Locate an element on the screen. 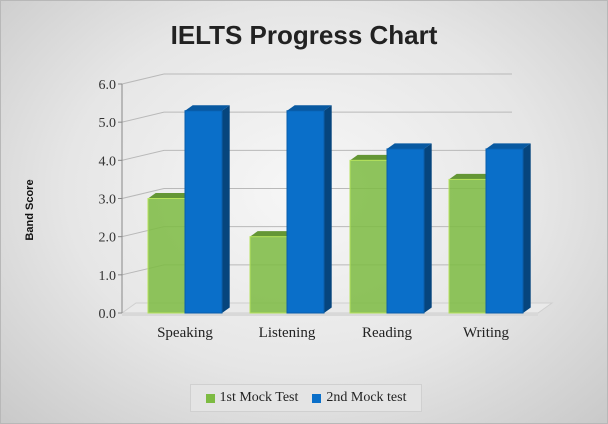 The image size is (608, 424). bar-side-2nd-mock-test-writing is located at coordinates (527, 228).